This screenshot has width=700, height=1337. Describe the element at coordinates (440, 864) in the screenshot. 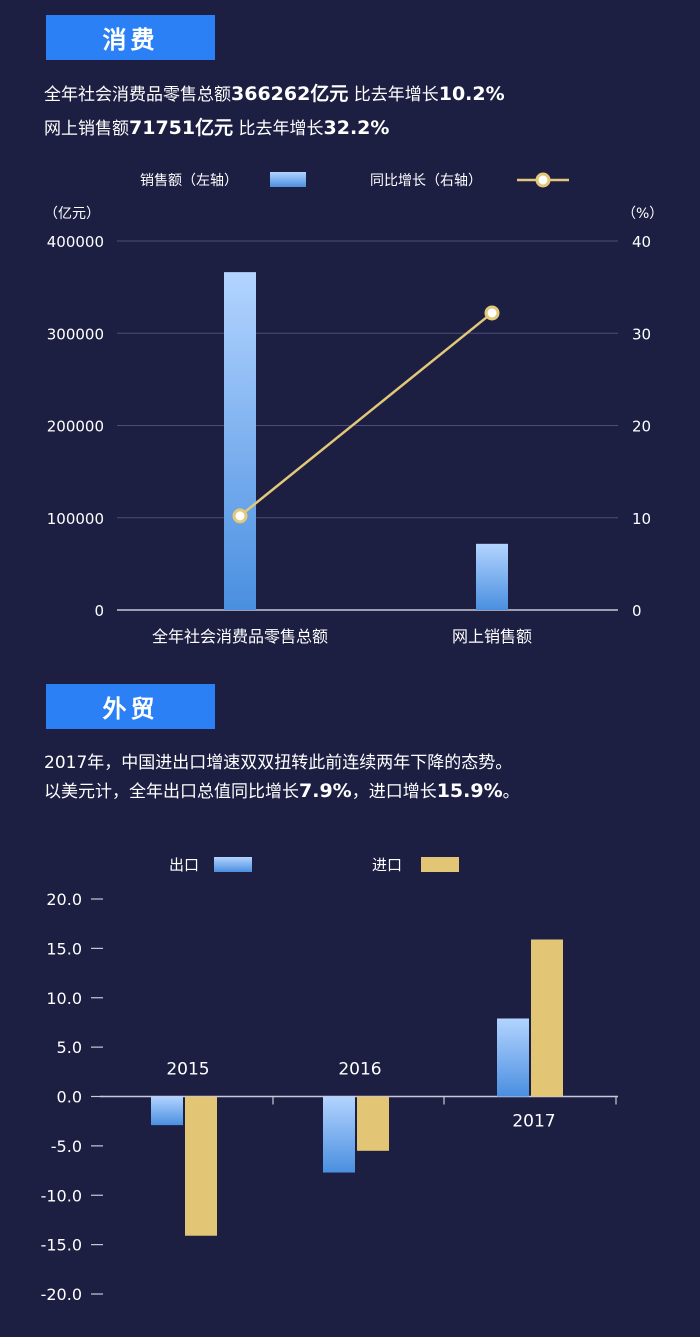

I see `legend-import-swatch` at that location.